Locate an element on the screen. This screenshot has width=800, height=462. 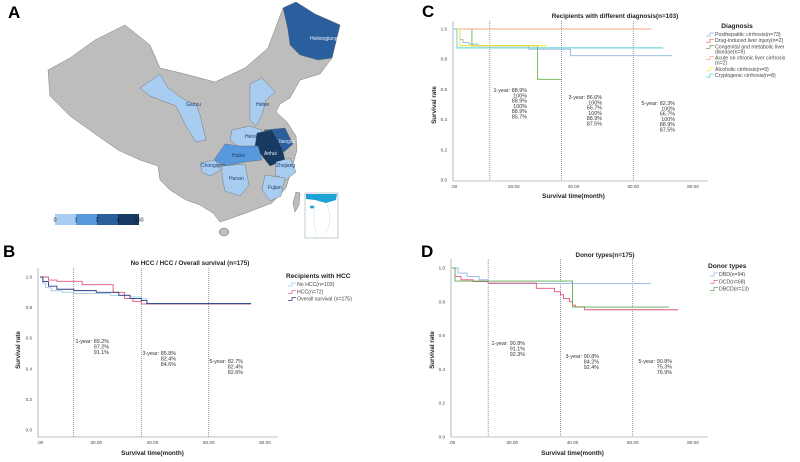
legend-label-line: HCC(n=72) is located at coordinates (310, 292).